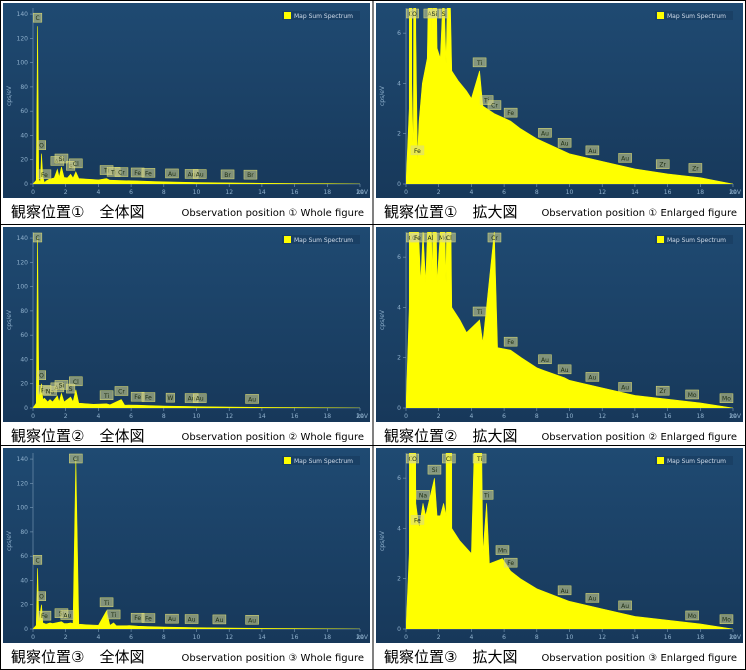 The height and width of the screenshot is (670, 746). Describe the element at coordinates (399, 307) in the screenshot. I see `y-tick-label: 4` at that location.